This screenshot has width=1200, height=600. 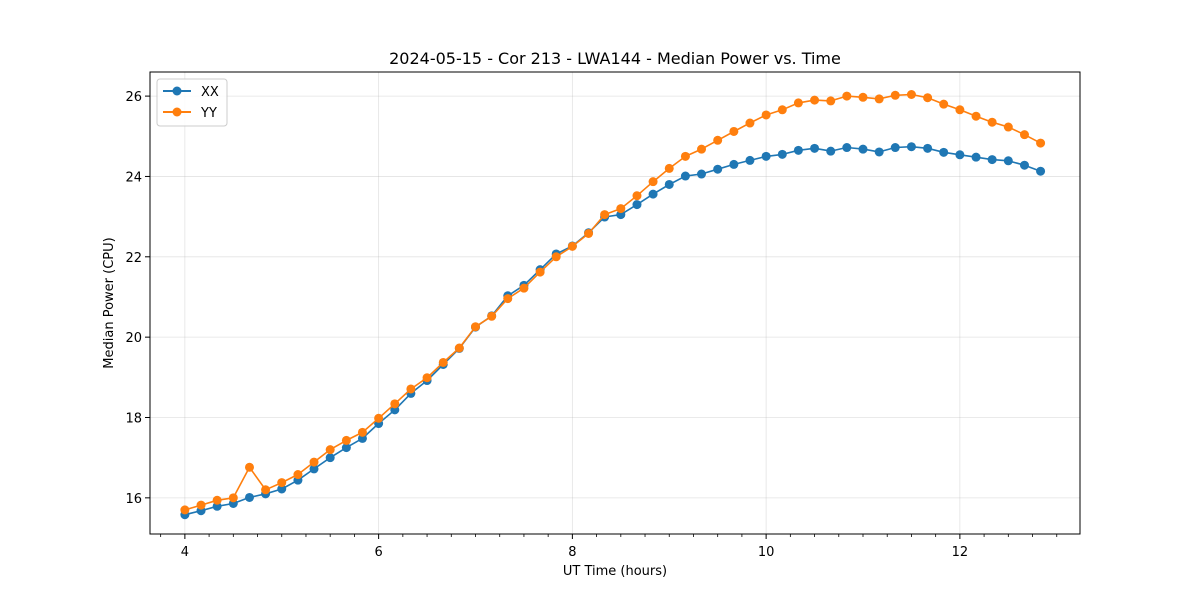 What do you see at coordinates (766, 552) in the screenshot?
I see `x-tick-label: 10` at bounding box center [766, 552].